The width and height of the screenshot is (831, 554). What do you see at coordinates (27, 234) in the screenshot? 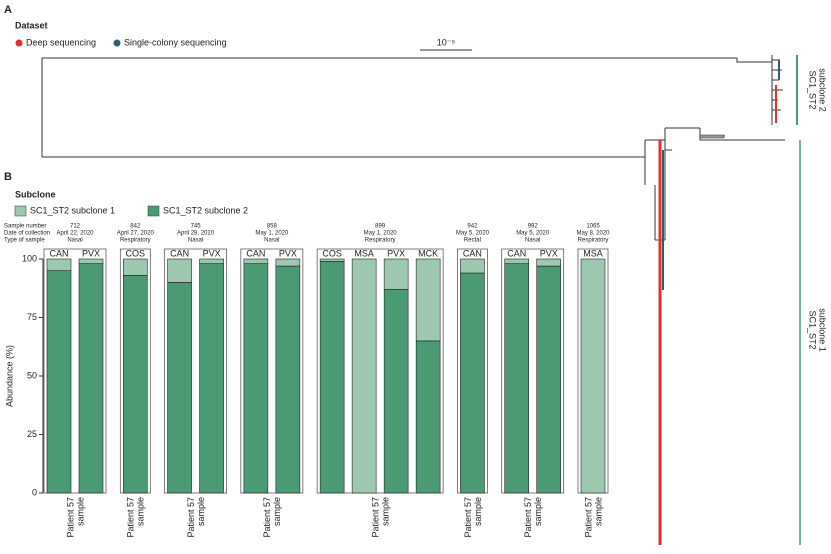
I see `row-header: Date of collection` at bounding box center [27, 234].